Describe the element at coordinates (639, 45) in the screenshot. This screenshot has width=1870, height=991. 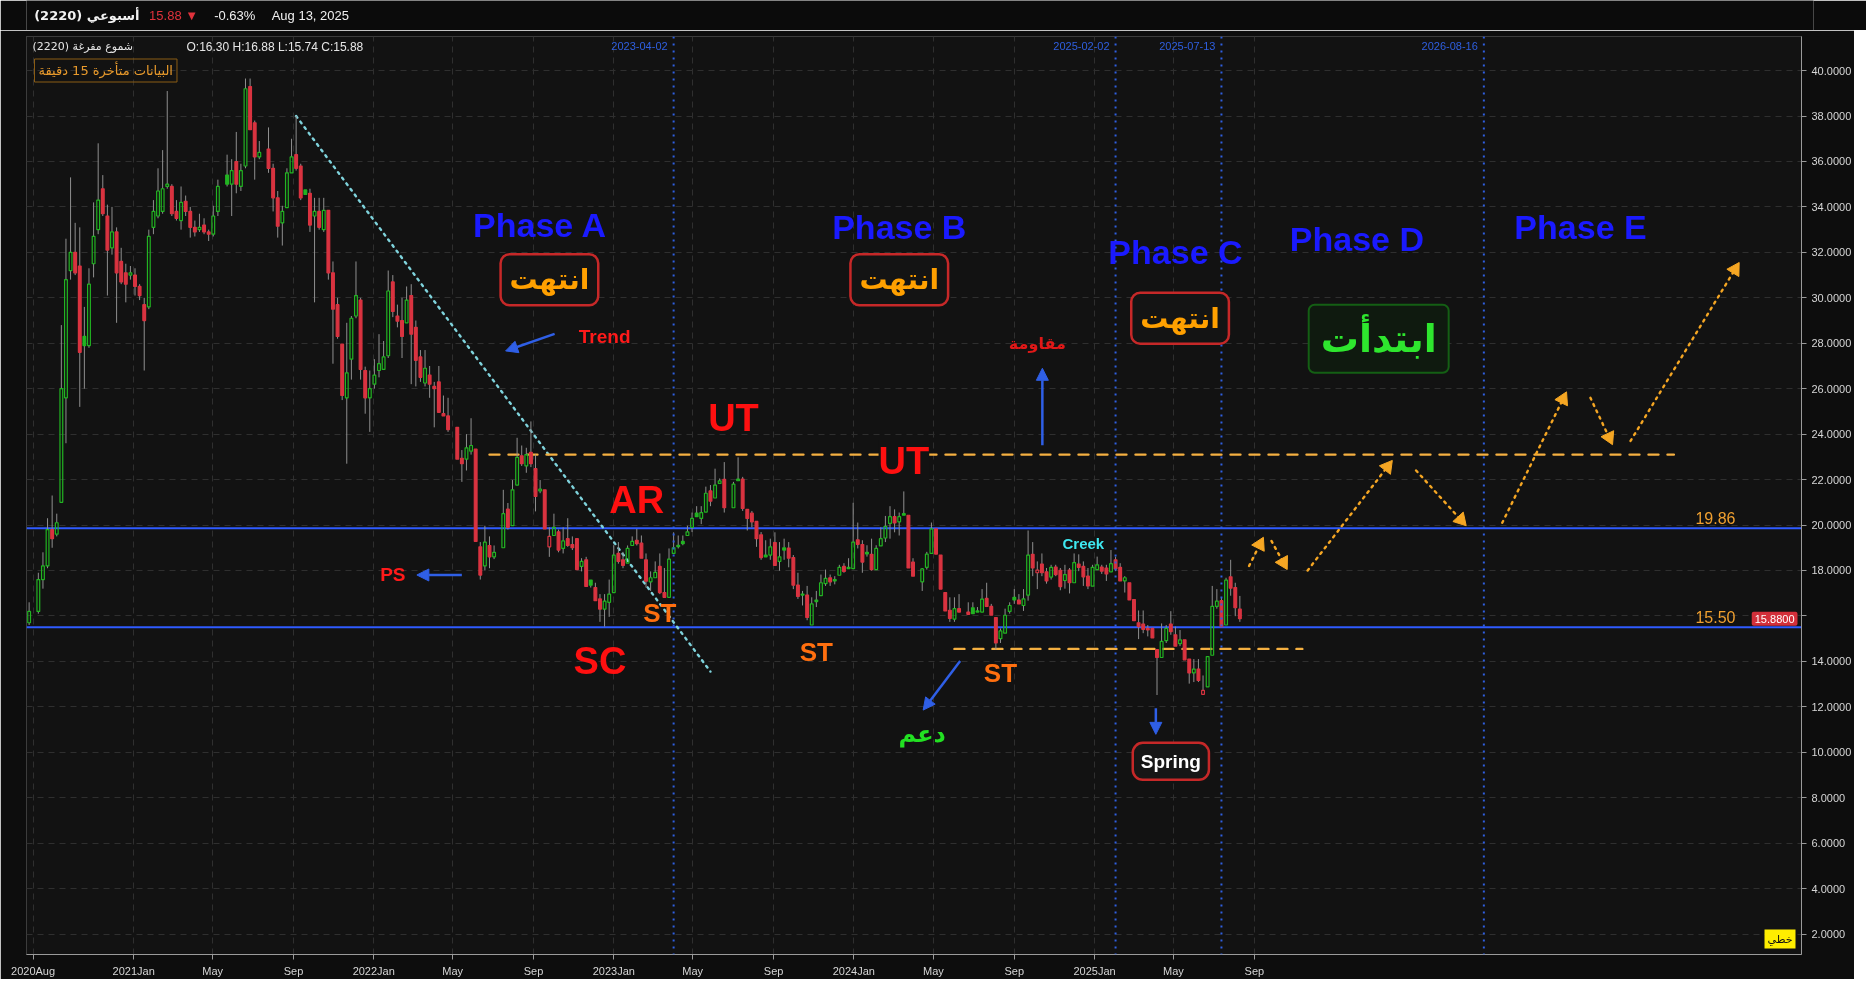
I see `ref-line-label: 2023-04-02` at that location.